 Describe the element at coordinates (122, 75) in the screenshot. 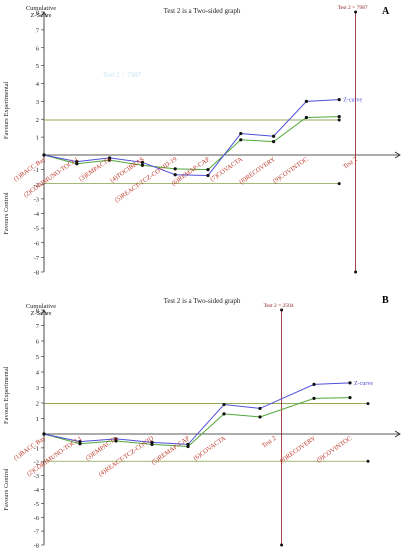

I see `panel-a-faint-watermark: Test 2 = 7987` at that location.